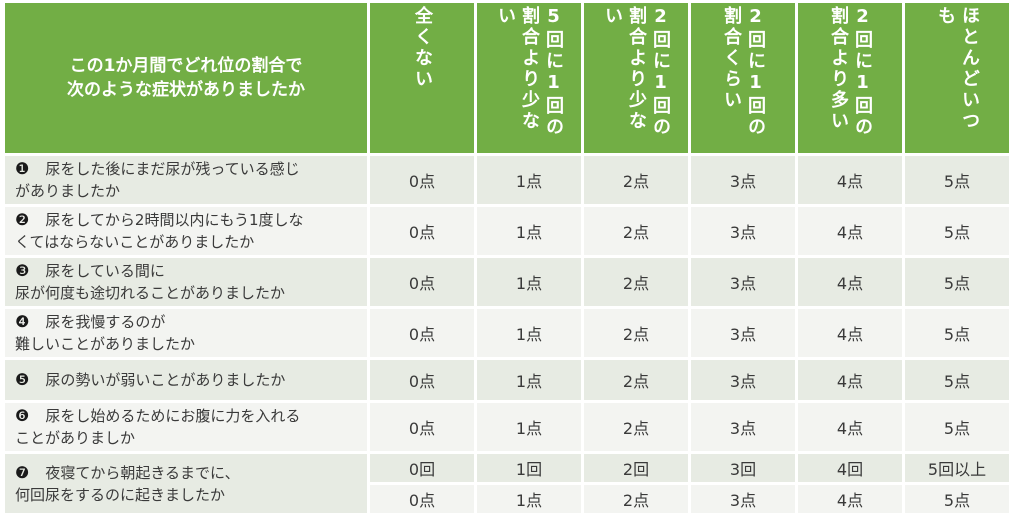 The width and height of the screenshot is (1024, 528). Describe the element at coordinates (529, 72) in the screenshot. I see `option-label: 5回に1回の割合より少ない` at that location.